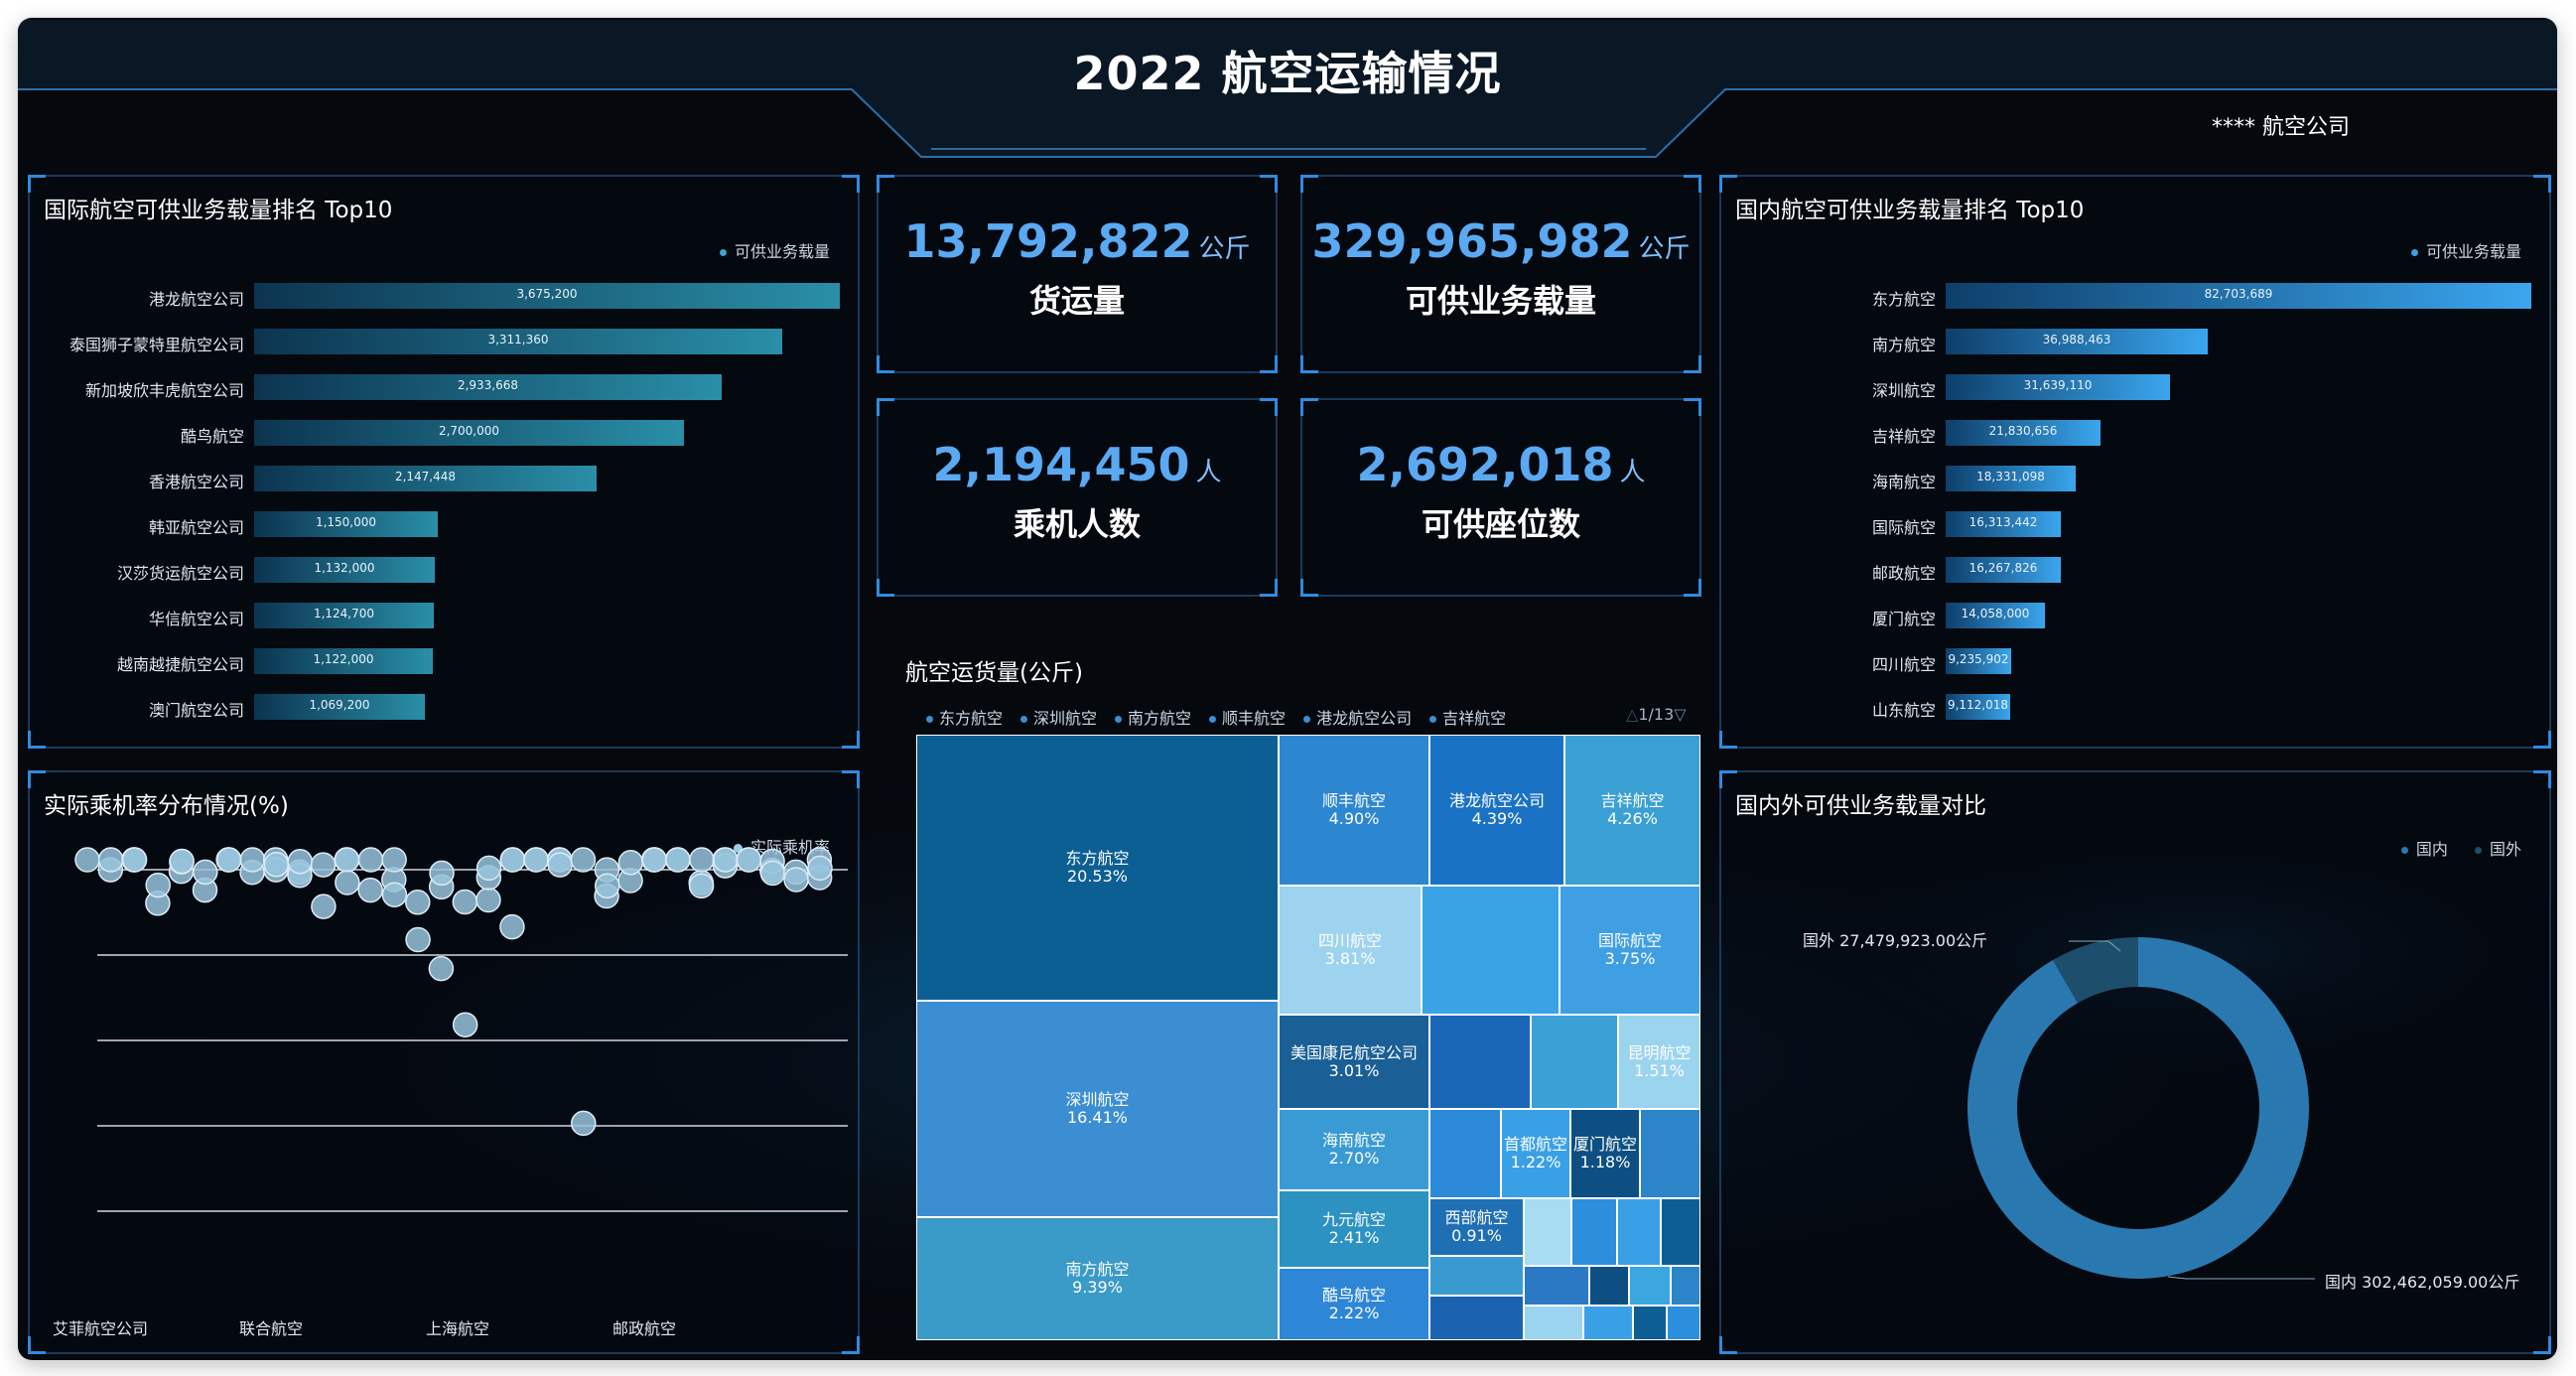  I want to click on treemap-cell: 港龙航空公司 4.39%, so click(1496, 810).